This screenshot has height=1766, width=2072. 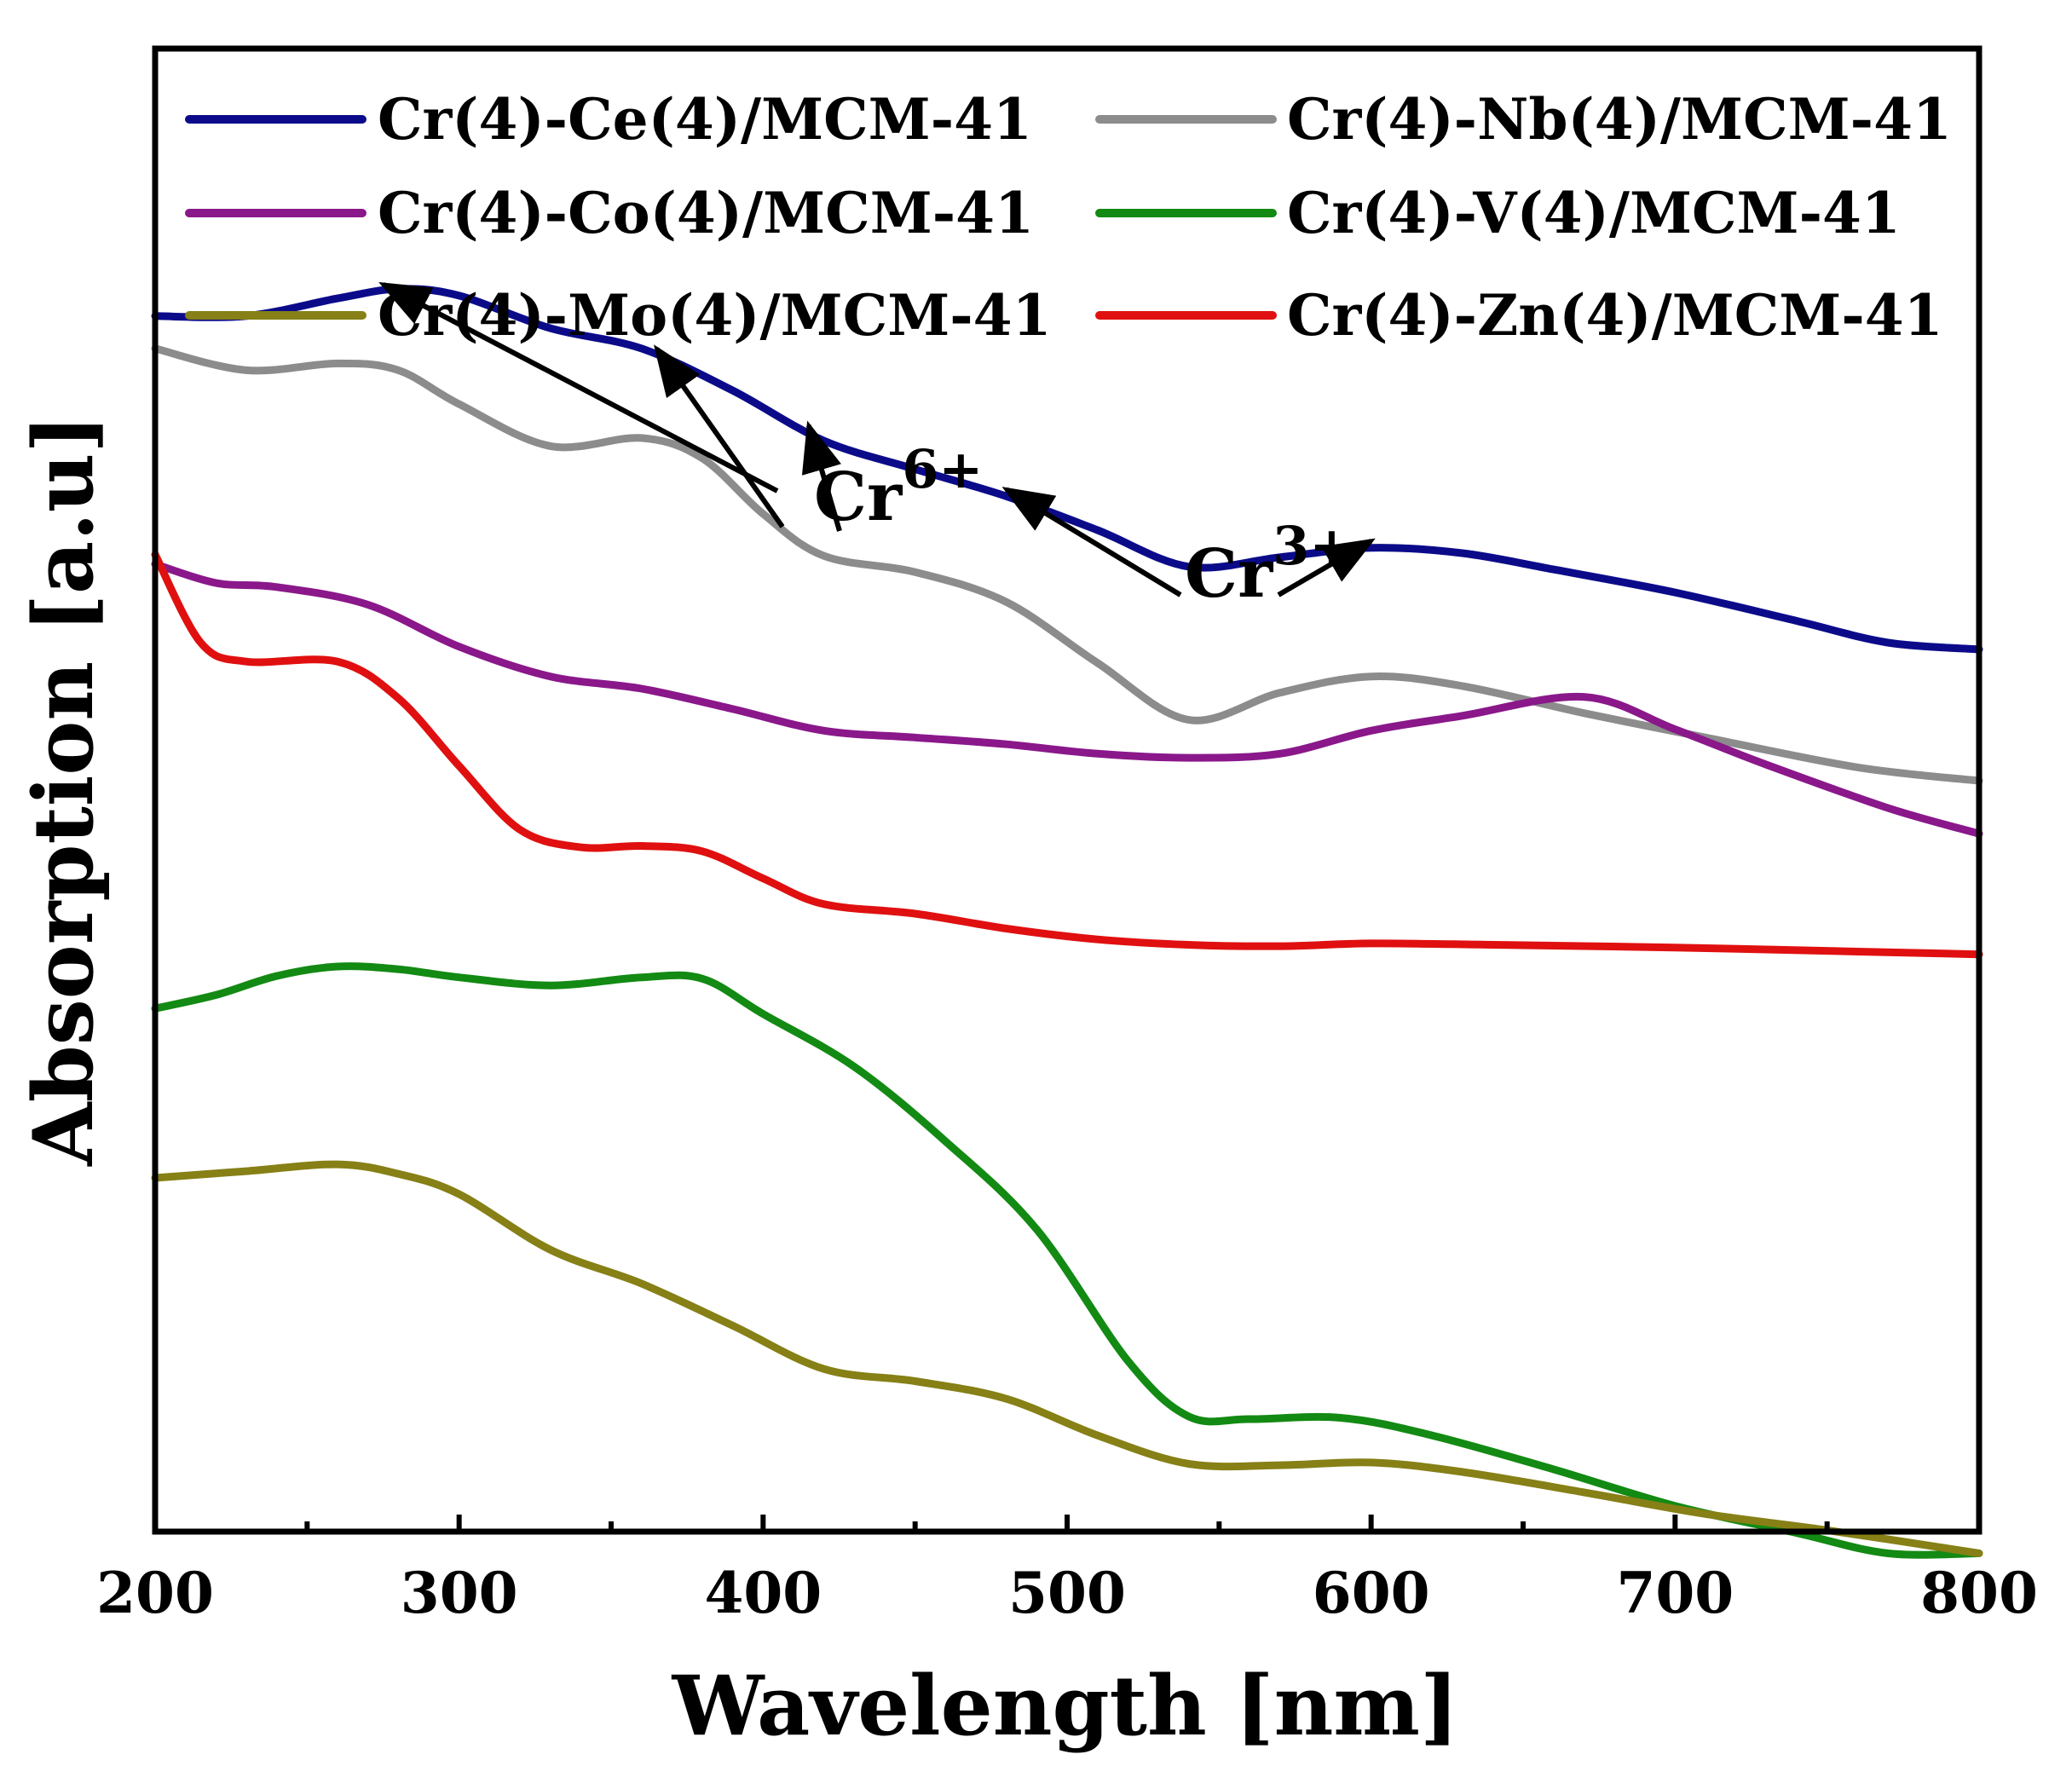 I want to click on legend-label-cr-4-v-4-mcm-41: Cr(4)-V(4)/MCM-41, so click(x=1594, y=213).